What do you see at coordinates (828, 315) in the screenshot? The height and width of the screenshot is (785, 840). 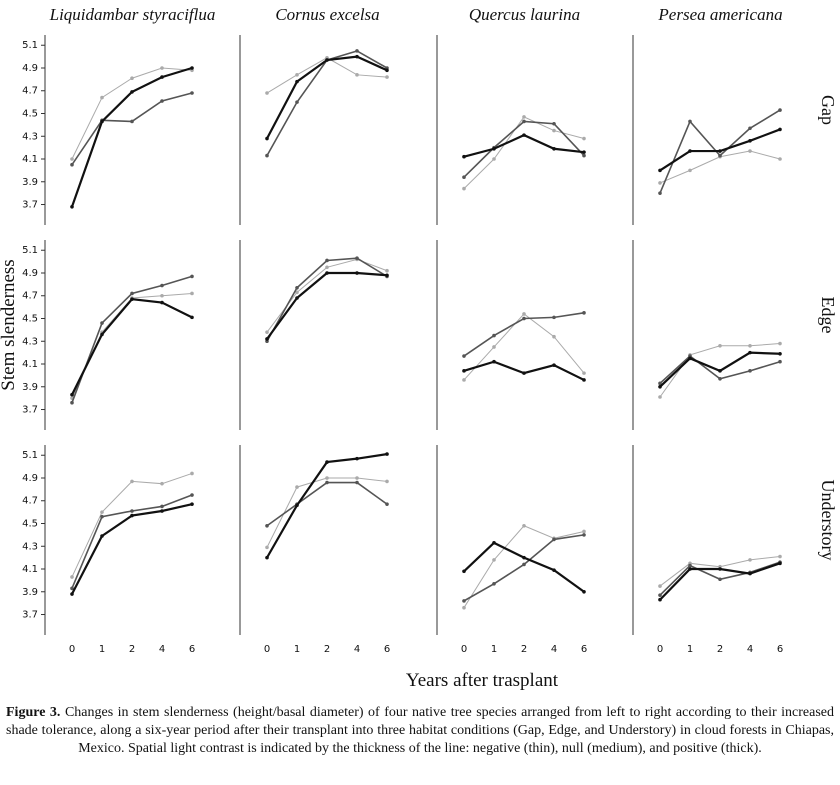 I see `row-label: Edge` at bounding box center [828, 315].